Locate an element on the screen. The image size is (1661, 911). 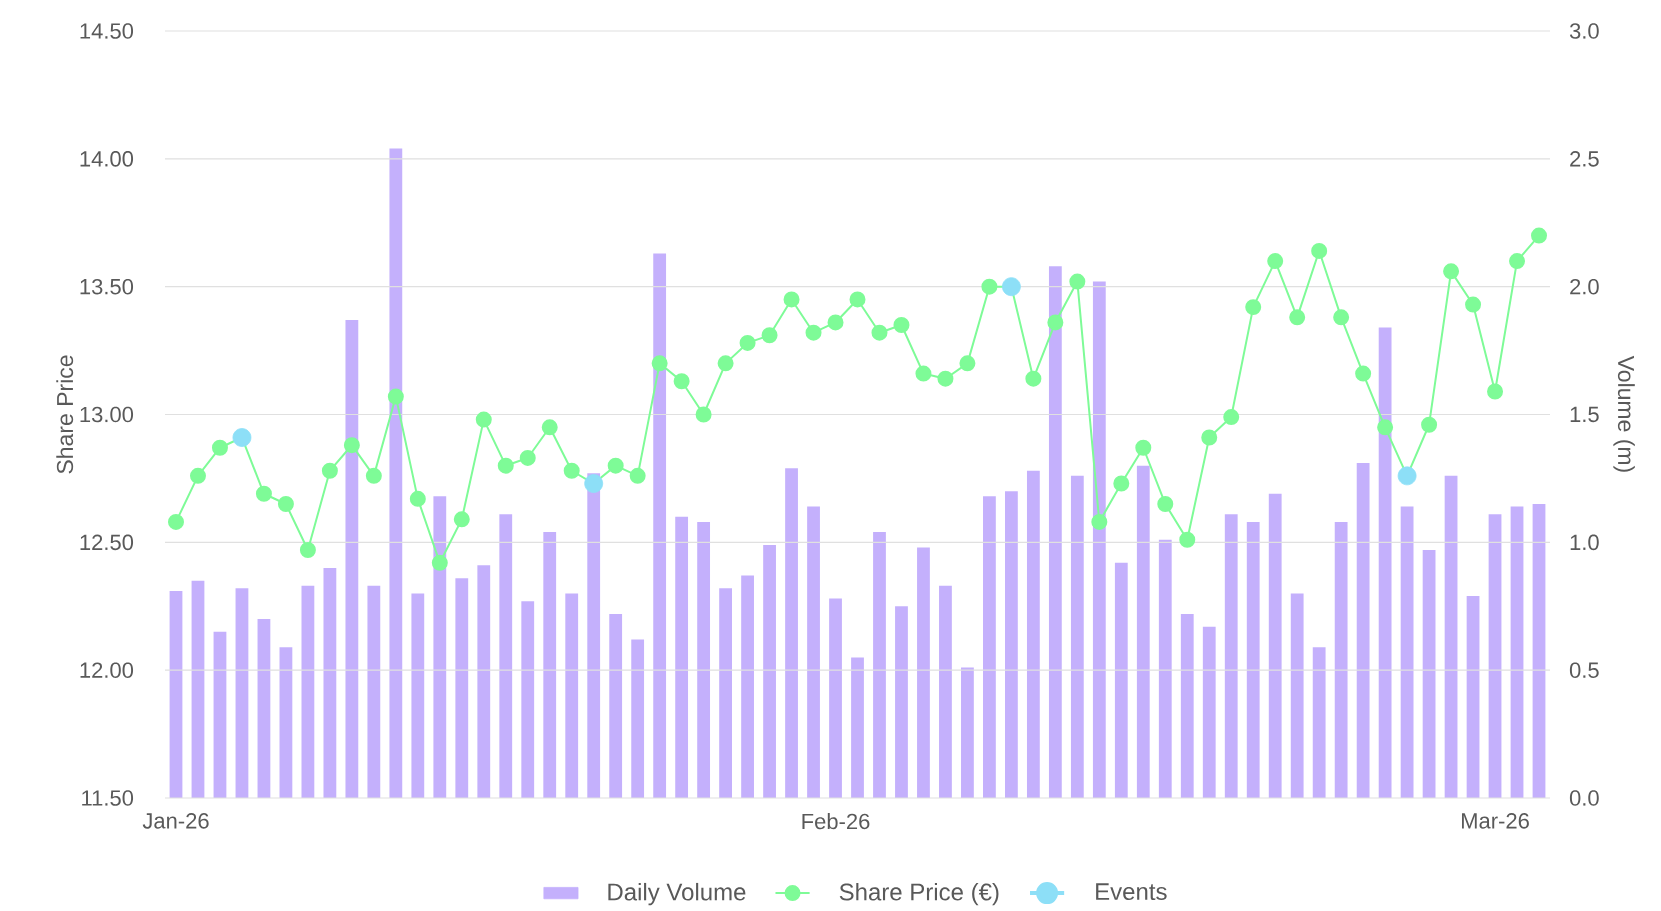
x-tick-label: Feb-26 is located at coordinates (836, 821).